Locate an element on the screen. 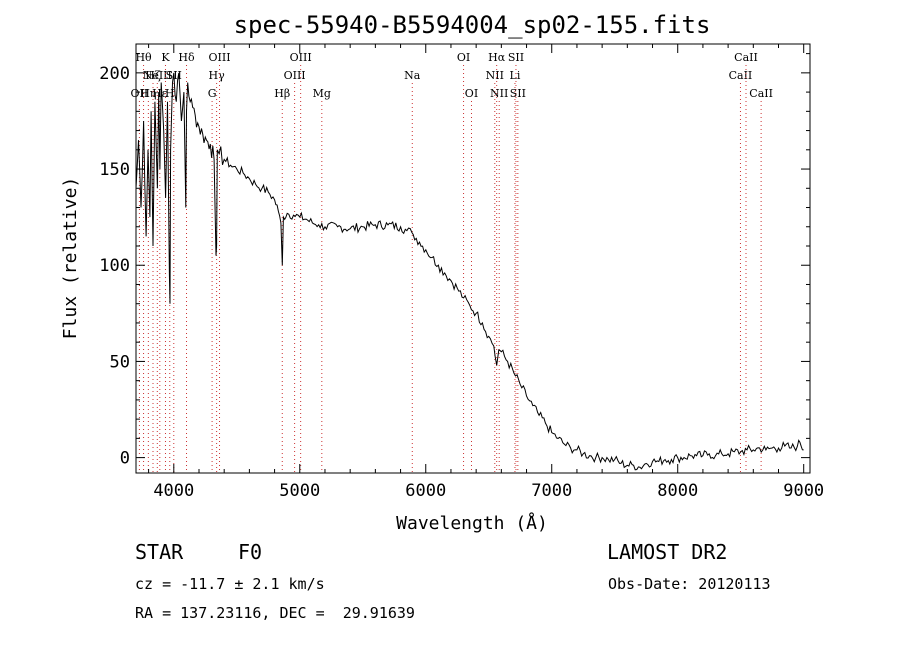 The image size is (900, 650). observation-date: Obs-Date: 20120113 is located at coordinates (689, 584).